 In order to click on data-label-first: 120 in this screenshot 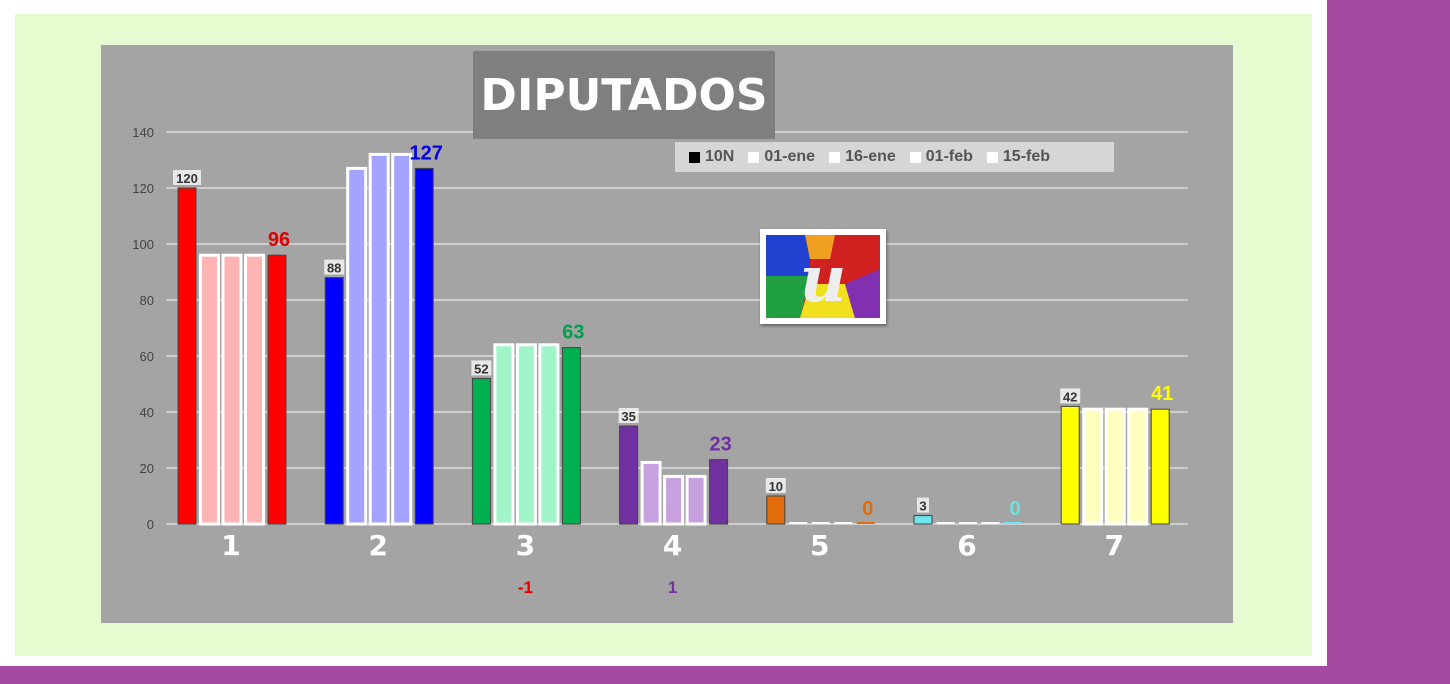, I will do `click(187, 178)`.